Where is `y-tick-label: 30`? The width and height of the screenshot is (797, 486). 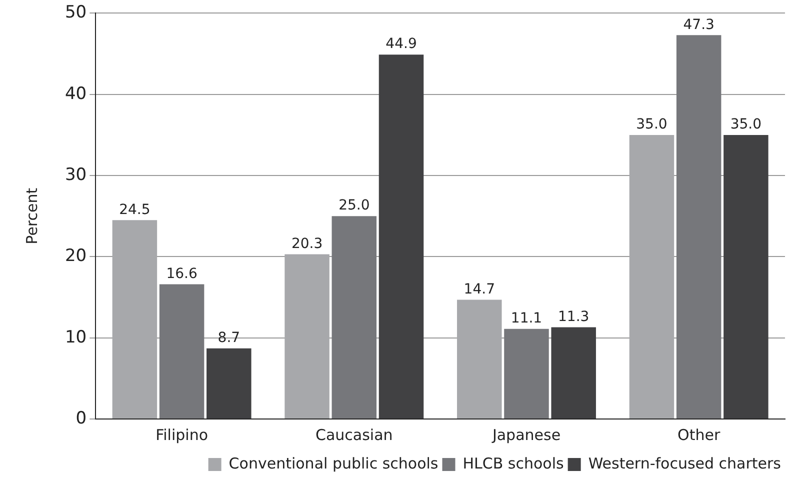
y-tick-label: 30 is located at coordinates (75, 174).